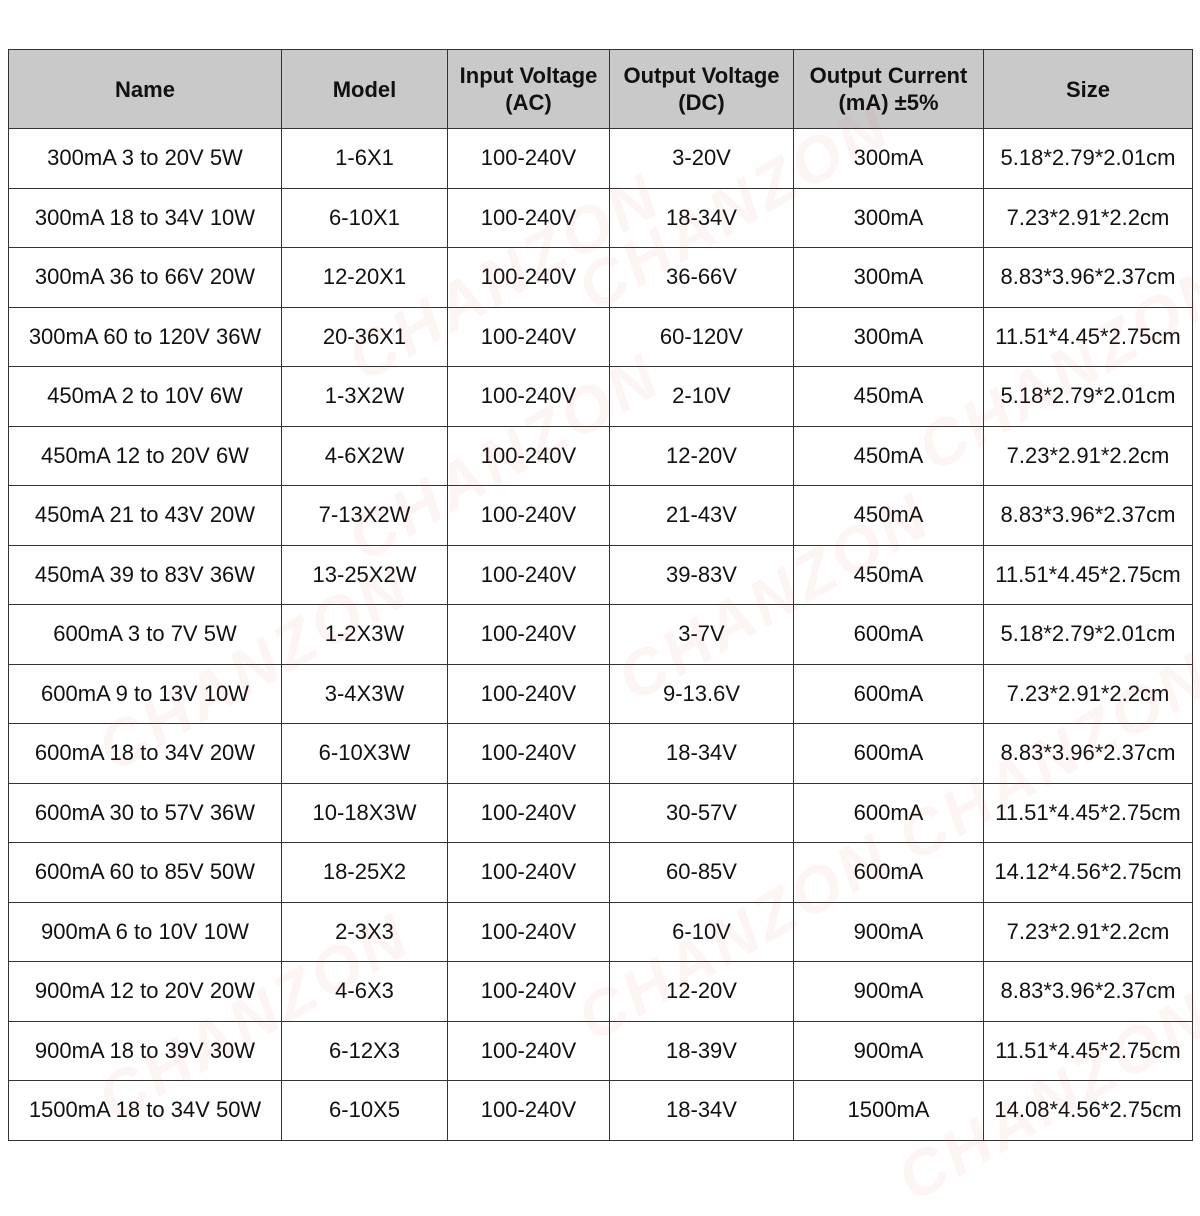 The width and height of the screenshot is (1200, 1216). Describe the element at coordinates (145, 991) in the screenshot. I see `cell-name: 900mA 12 to 20V 20W` at that location.